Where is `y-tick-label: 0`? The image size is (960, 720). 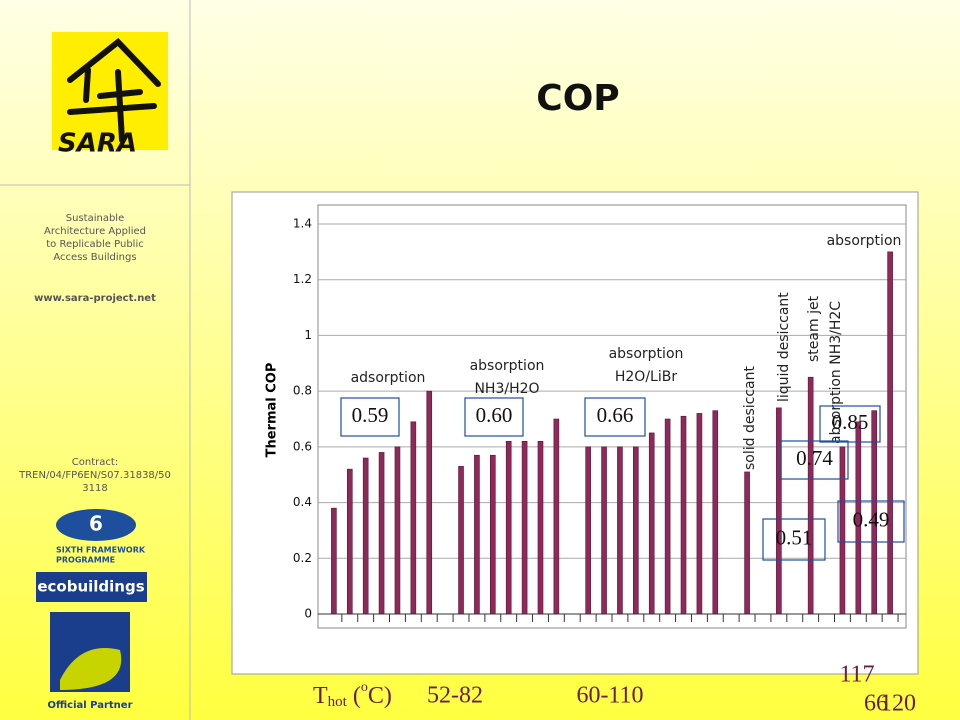 y-tick-label: 0 is located at coordinates (308, 614).